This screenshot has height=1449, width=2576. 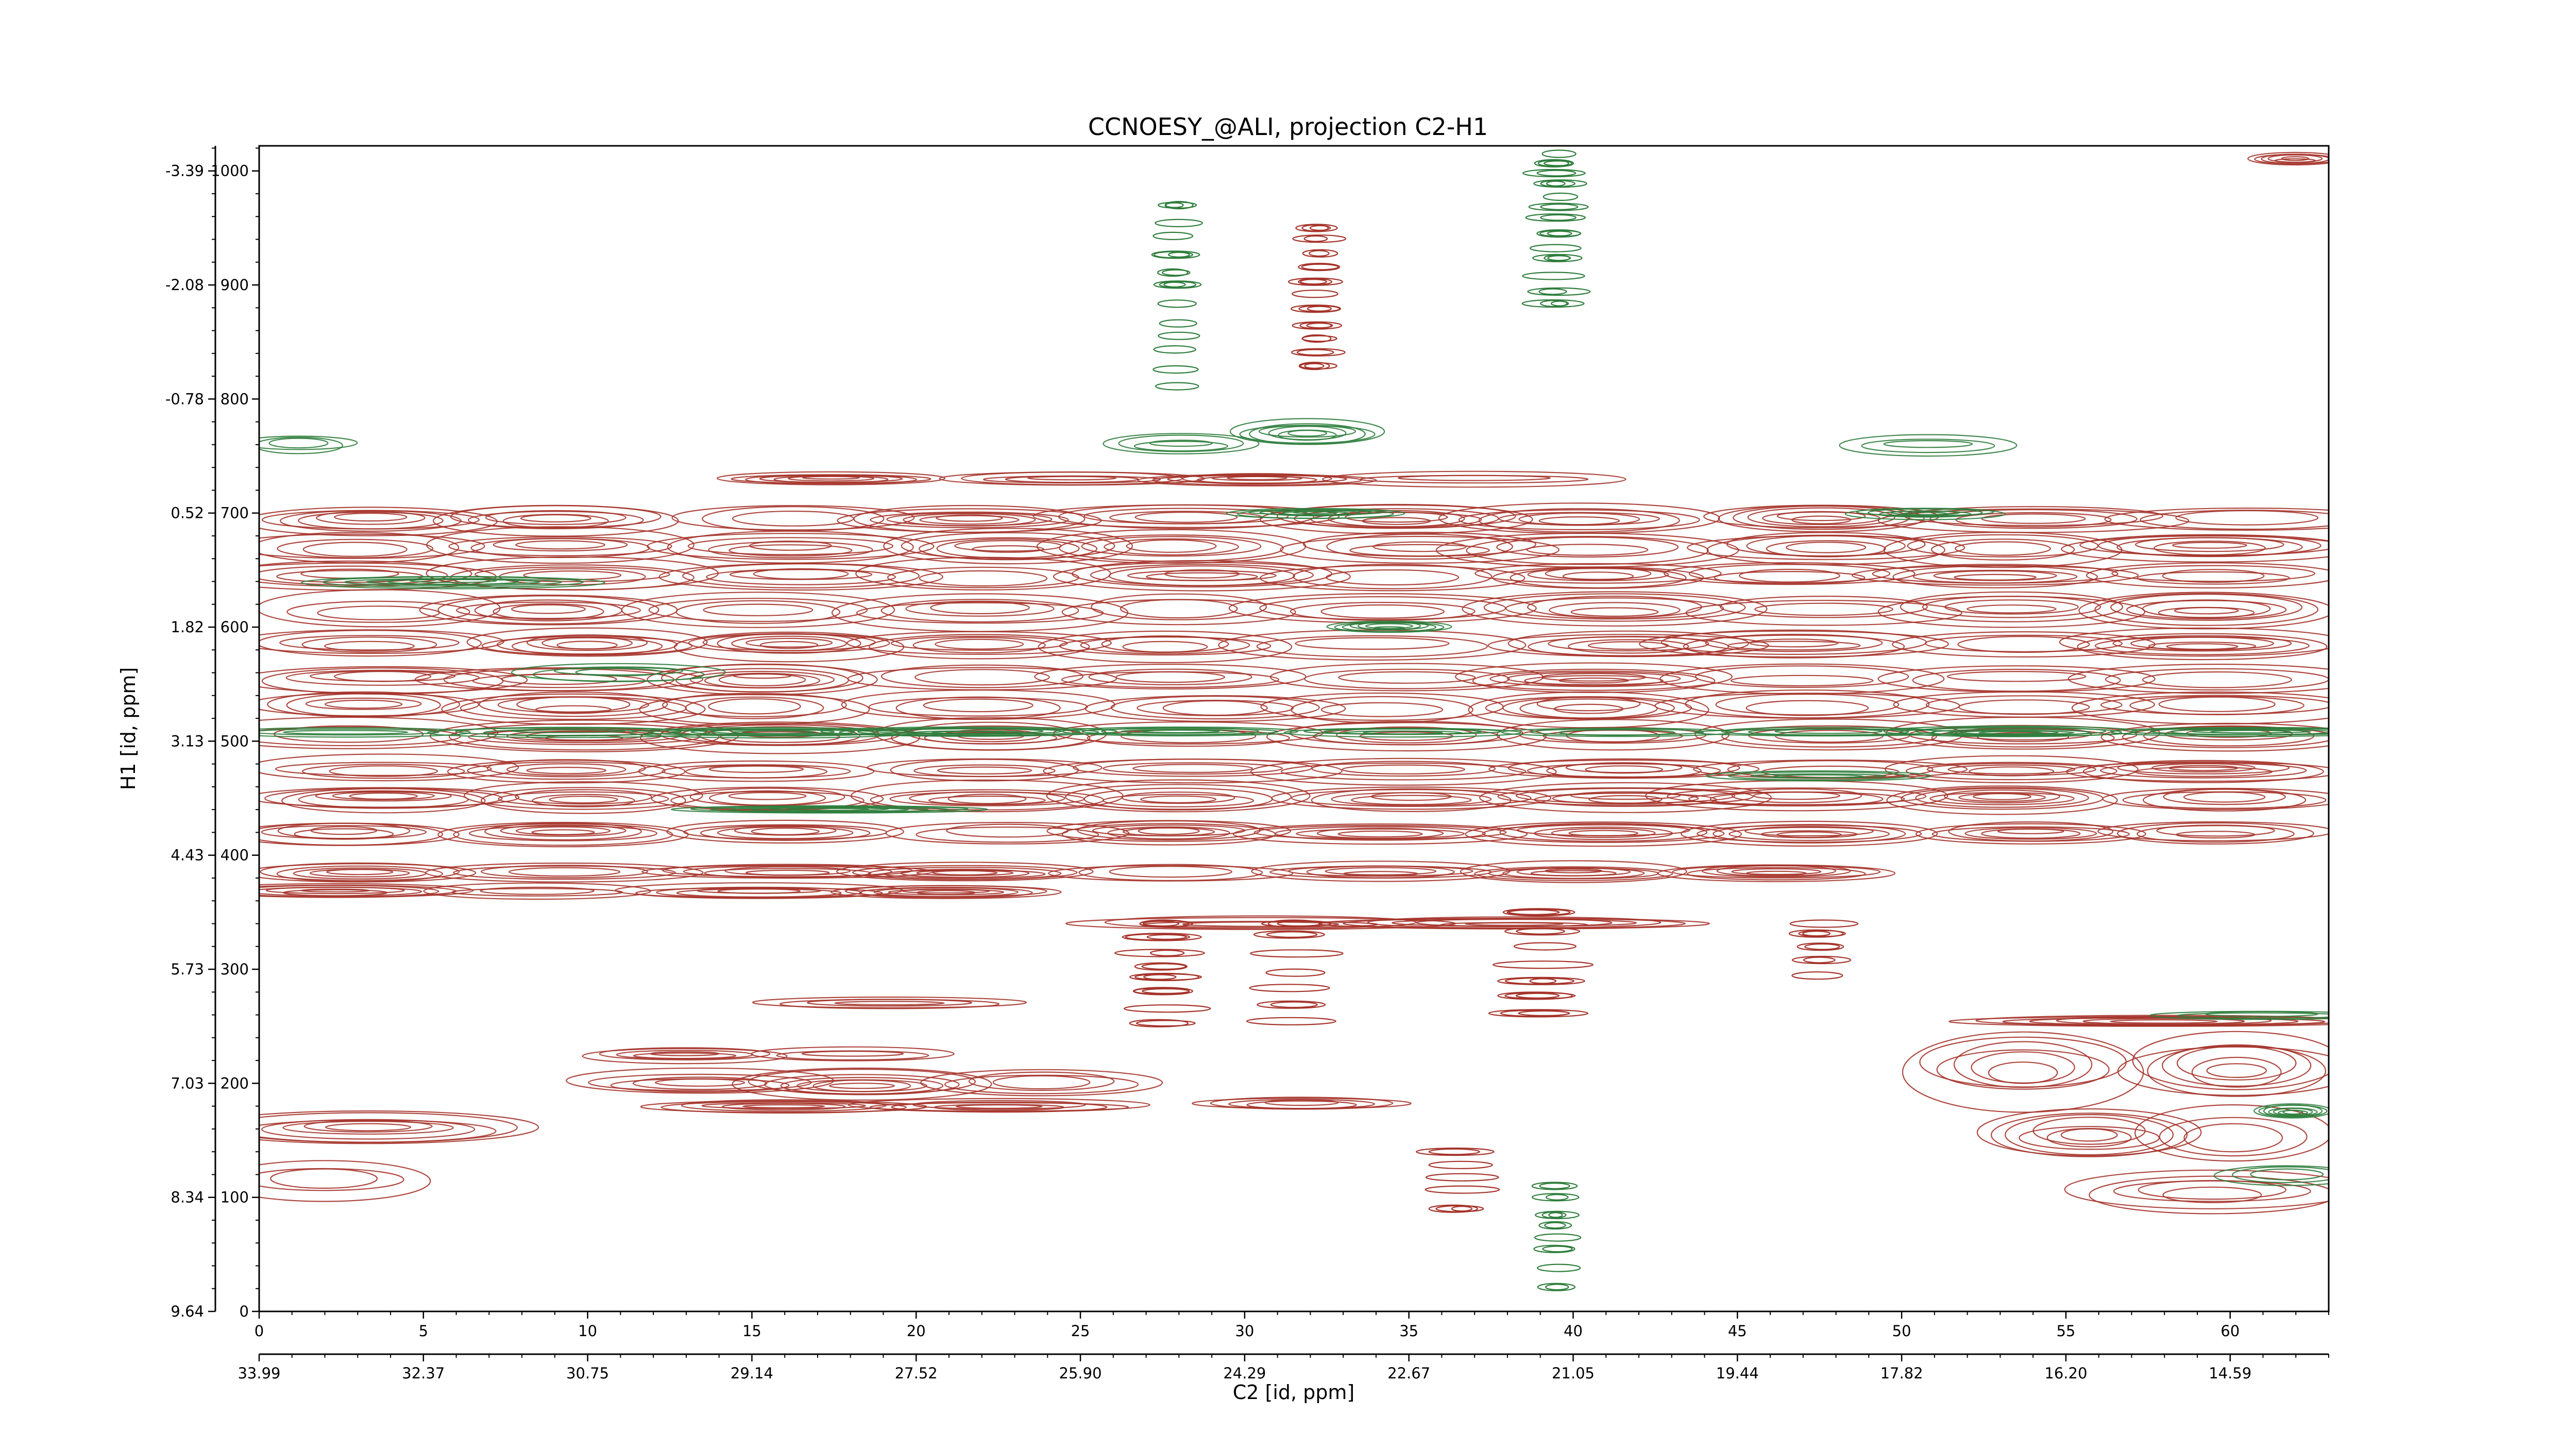 What do you see at coordinates (235, 1197) in the screenshot?
I see `y-tick-label: 100` at bounding box center [235, 1197].